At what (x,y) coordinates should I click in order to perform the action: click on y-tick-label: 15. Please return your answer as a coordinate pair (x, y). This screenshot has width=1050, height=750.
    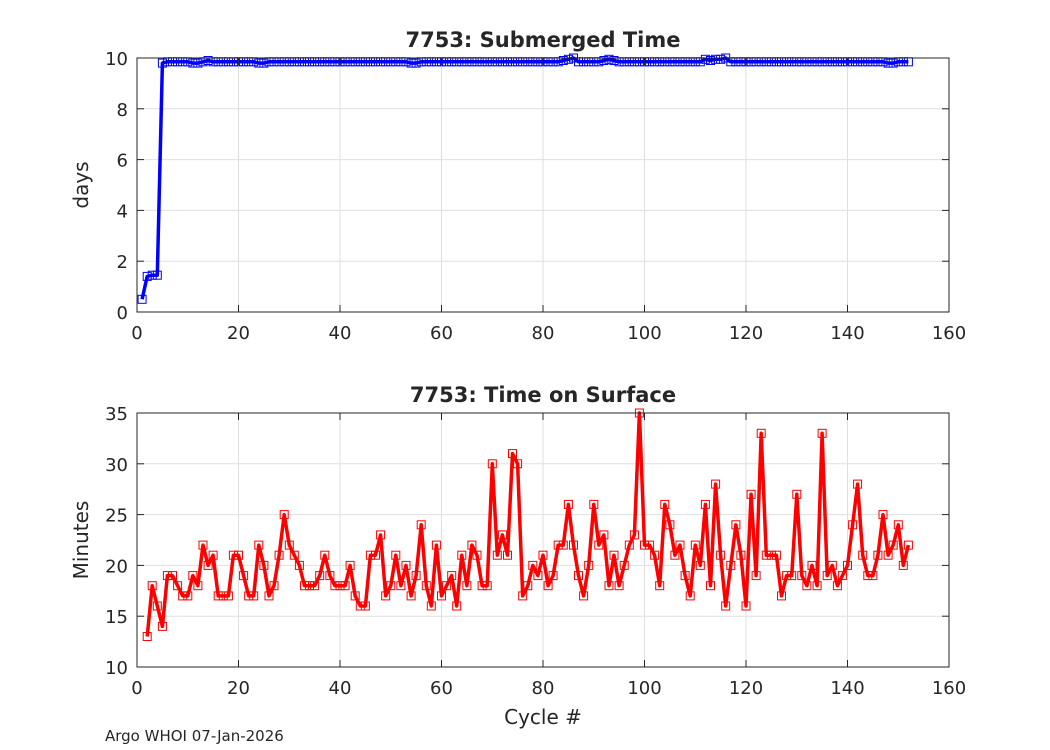
    Looking at the image, I should click on (116, 617).